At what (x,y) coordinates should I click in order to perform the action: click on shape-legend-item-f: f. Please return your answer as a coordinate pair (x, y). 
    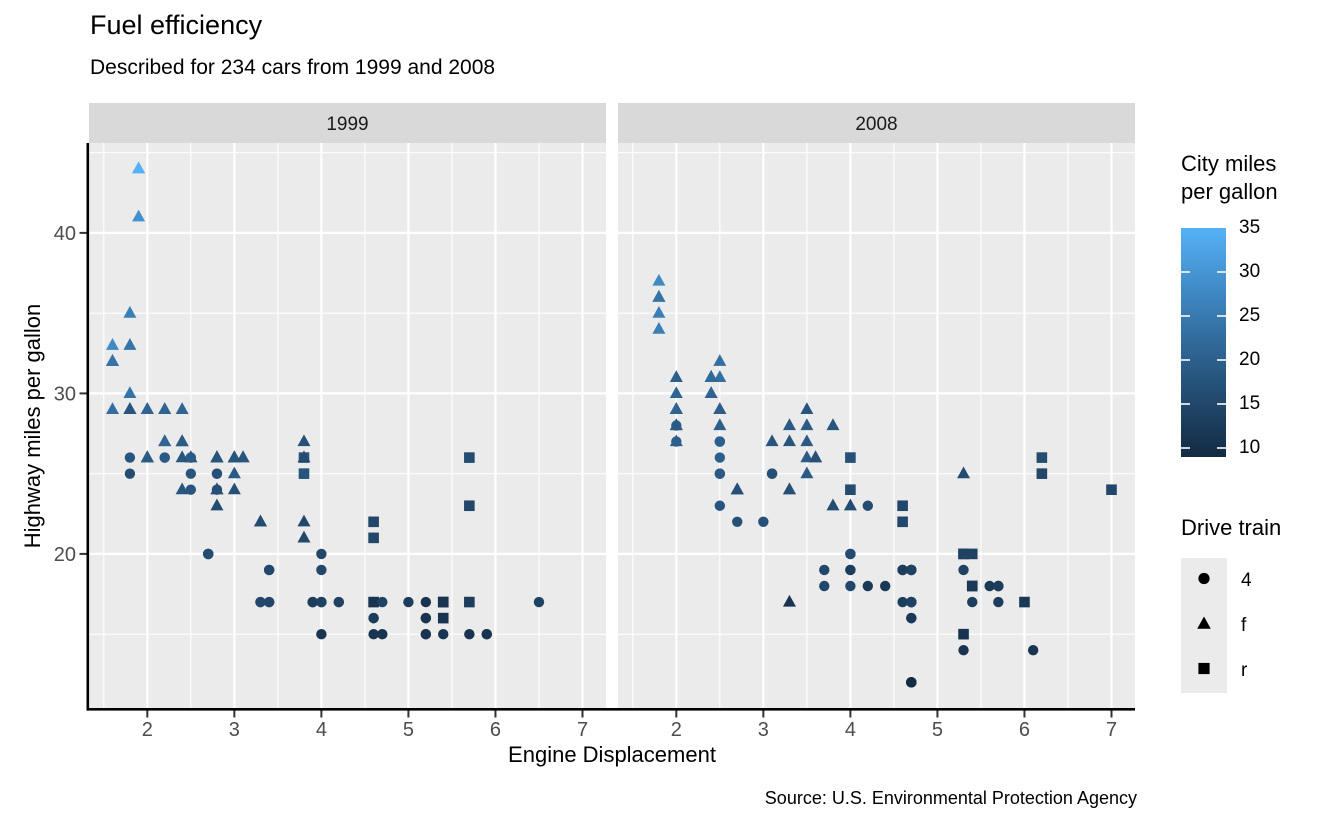
    Looking at the image, I should click on (1216, 625).